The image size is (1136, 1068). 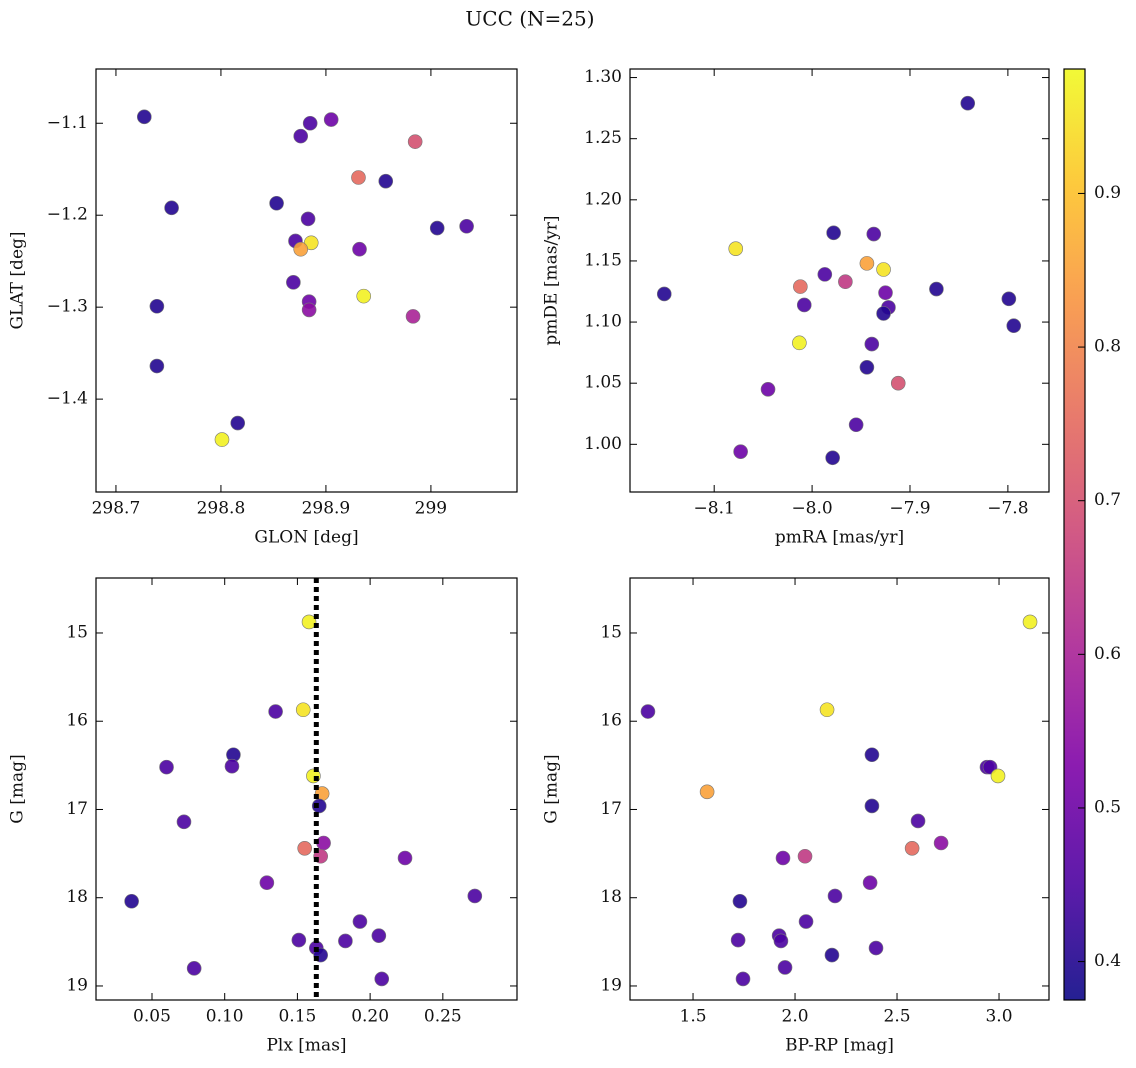 I want to click on x-axis-label: pmRA [mas/yr], so click(x=839, y=538).